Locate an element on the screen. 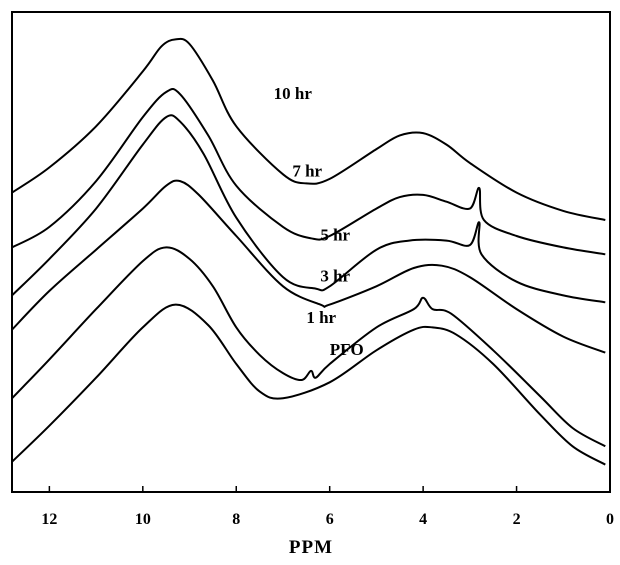  x-tick-label-6: 6 is located at coordinates (330, 519).